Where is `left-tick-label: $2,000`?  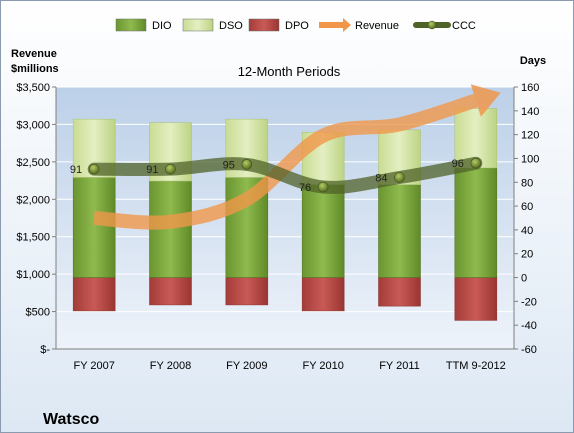 left-tick-label: $2,000 is located at coordinates (33, 200).